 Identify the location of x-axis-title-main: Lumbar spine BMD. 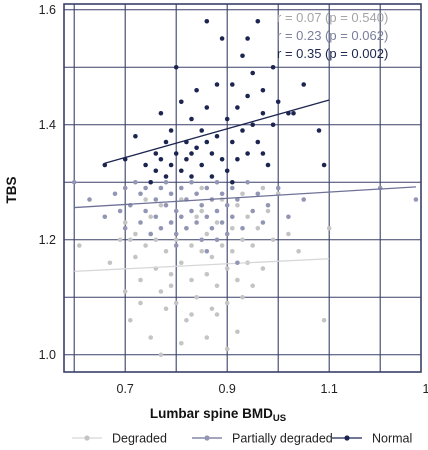
(211, 413).